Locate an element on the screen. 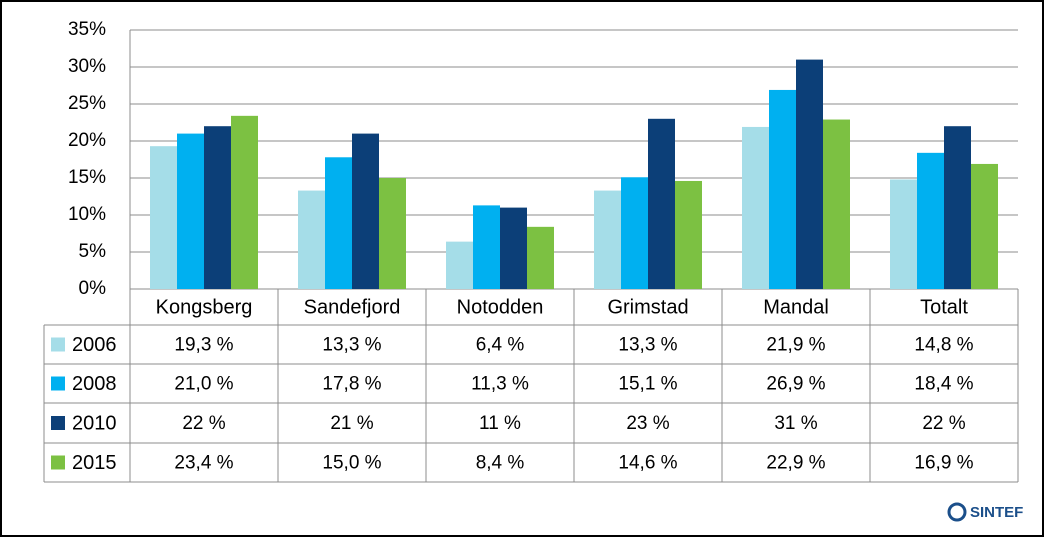 The height and width of the screenshot is (539, 1046). table-cell: 8,4 % is located at coordinates (500, 463).